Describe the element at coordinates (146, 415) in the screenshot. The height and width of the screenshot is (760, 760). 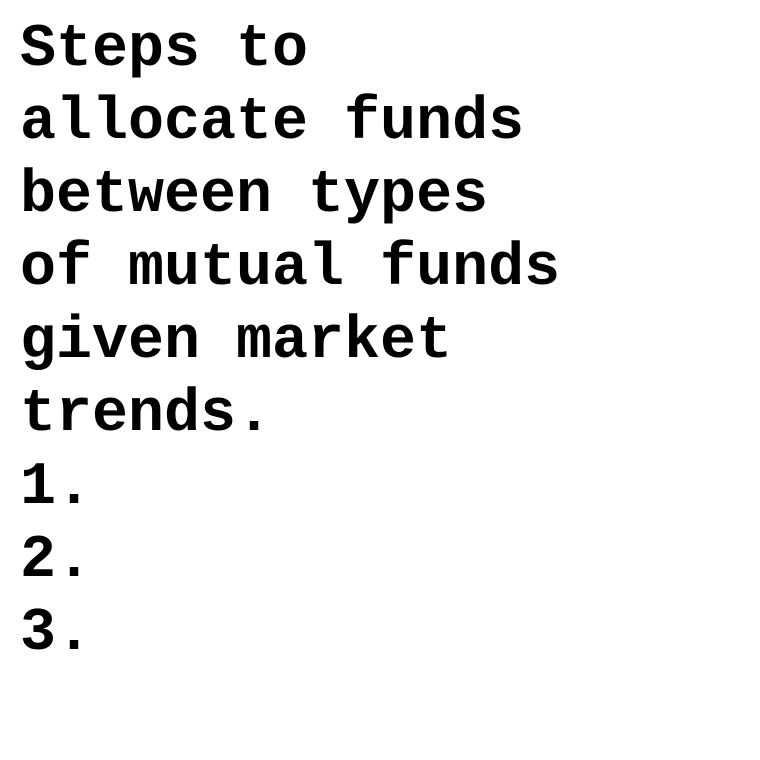
I see `heading-line: trends.` at that location.